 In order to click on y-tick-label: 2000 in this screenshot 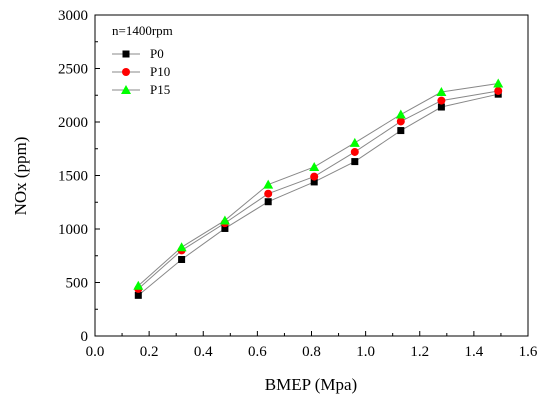, I will do `click(73, 123)`.